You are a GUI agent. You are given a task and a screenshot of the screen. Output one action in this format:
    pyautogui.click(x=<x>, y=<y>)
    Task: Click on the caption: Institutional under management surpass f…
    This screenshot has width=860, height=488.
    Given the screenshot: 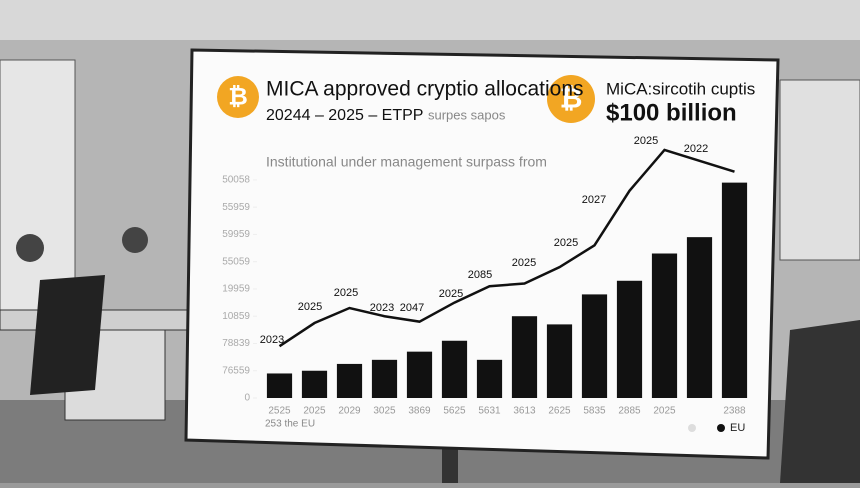 What is the action you would take?
    pyautogui.click(x=406, y=162)
    